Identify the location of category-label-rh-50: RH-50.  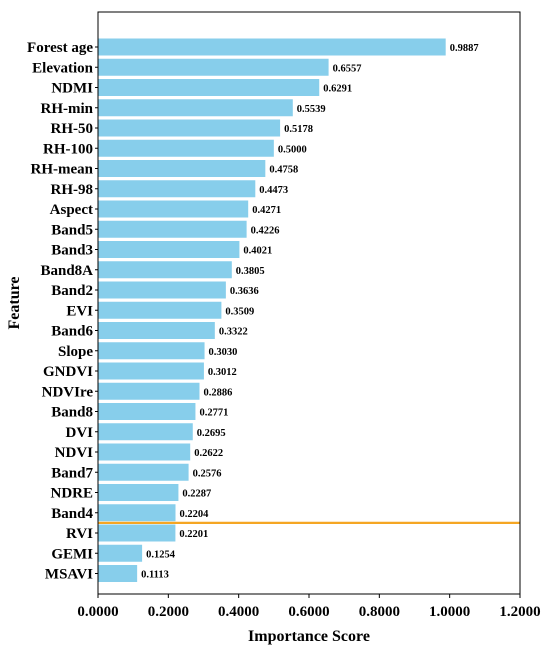
(72, 129).